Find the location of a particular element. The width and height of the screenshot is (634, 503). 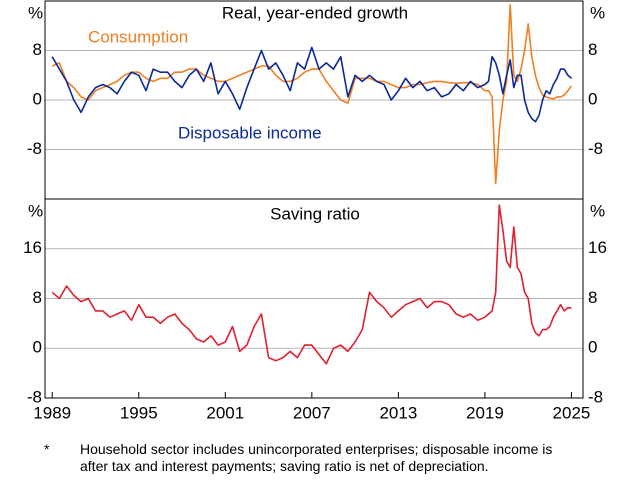

x-tick-label: 1989 is located at coordinates (52, 412).